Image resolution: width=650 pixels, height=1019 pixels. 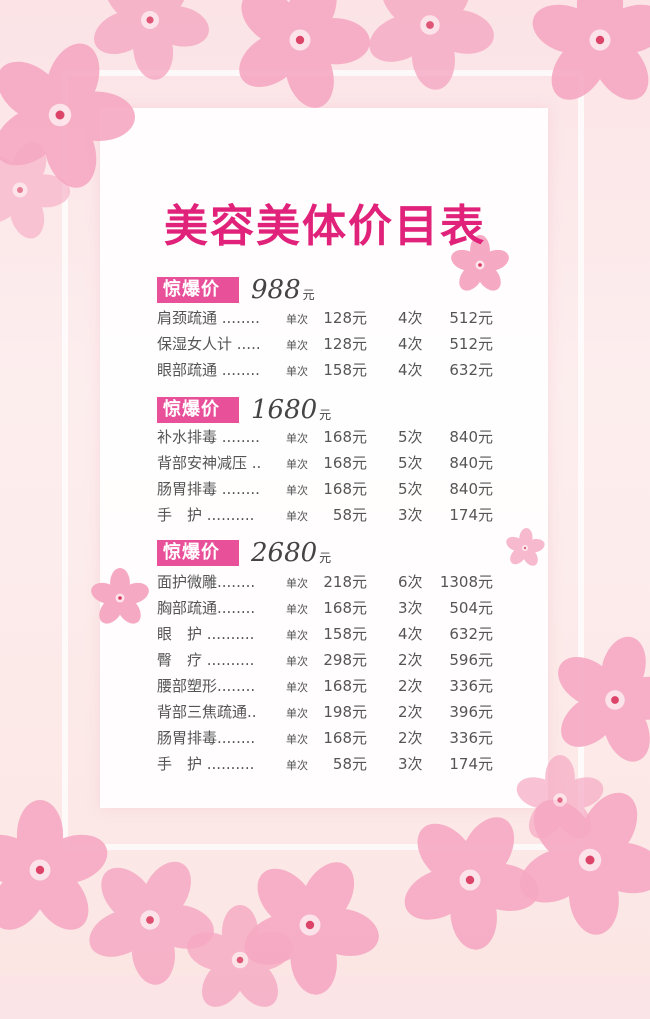 What do you see at coordinates (345, 712) in the screenshot?
I see `single-price: 198元` at bounding box center [345, 712].